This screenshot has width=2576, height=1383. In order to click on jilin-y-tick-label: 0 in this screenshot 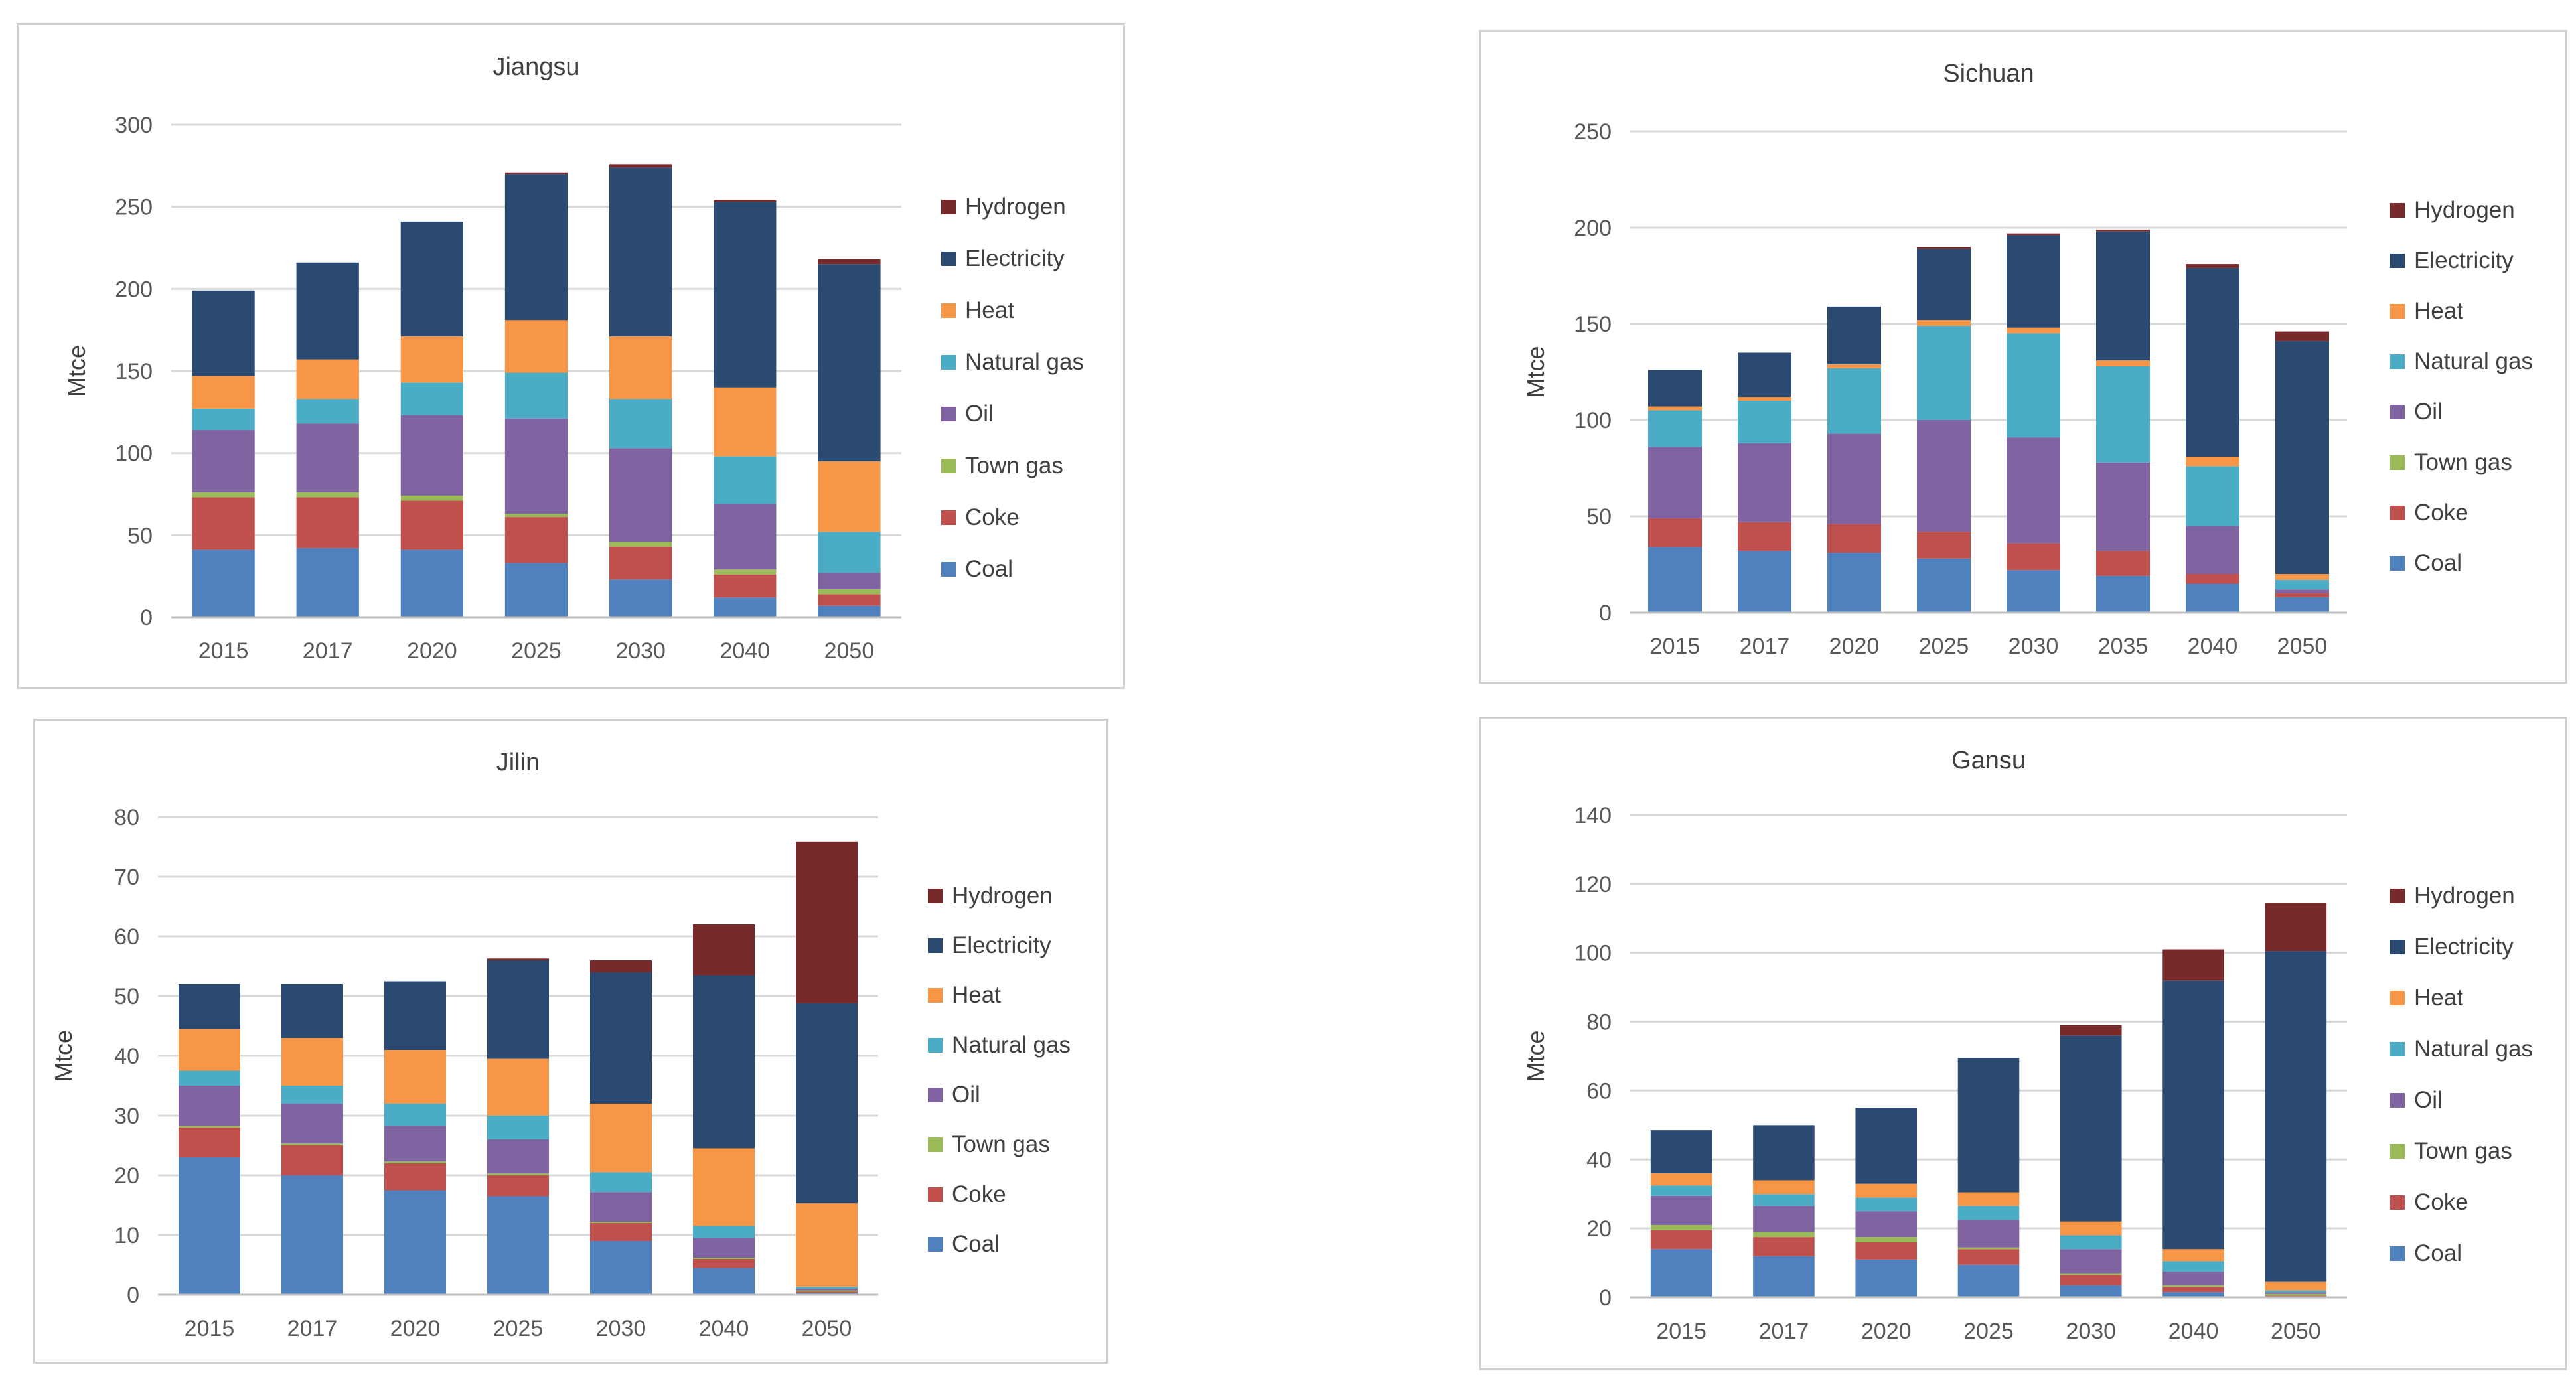, I will do `click(133, 1295)`.